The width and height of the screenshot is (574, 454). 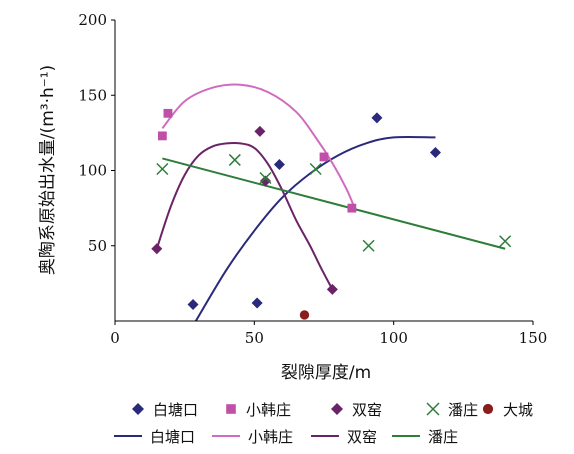 What do you see at coordinates (393, 338) in the screenshot?
I see `x-tick-label: 100` at bounding box center [393, 338].